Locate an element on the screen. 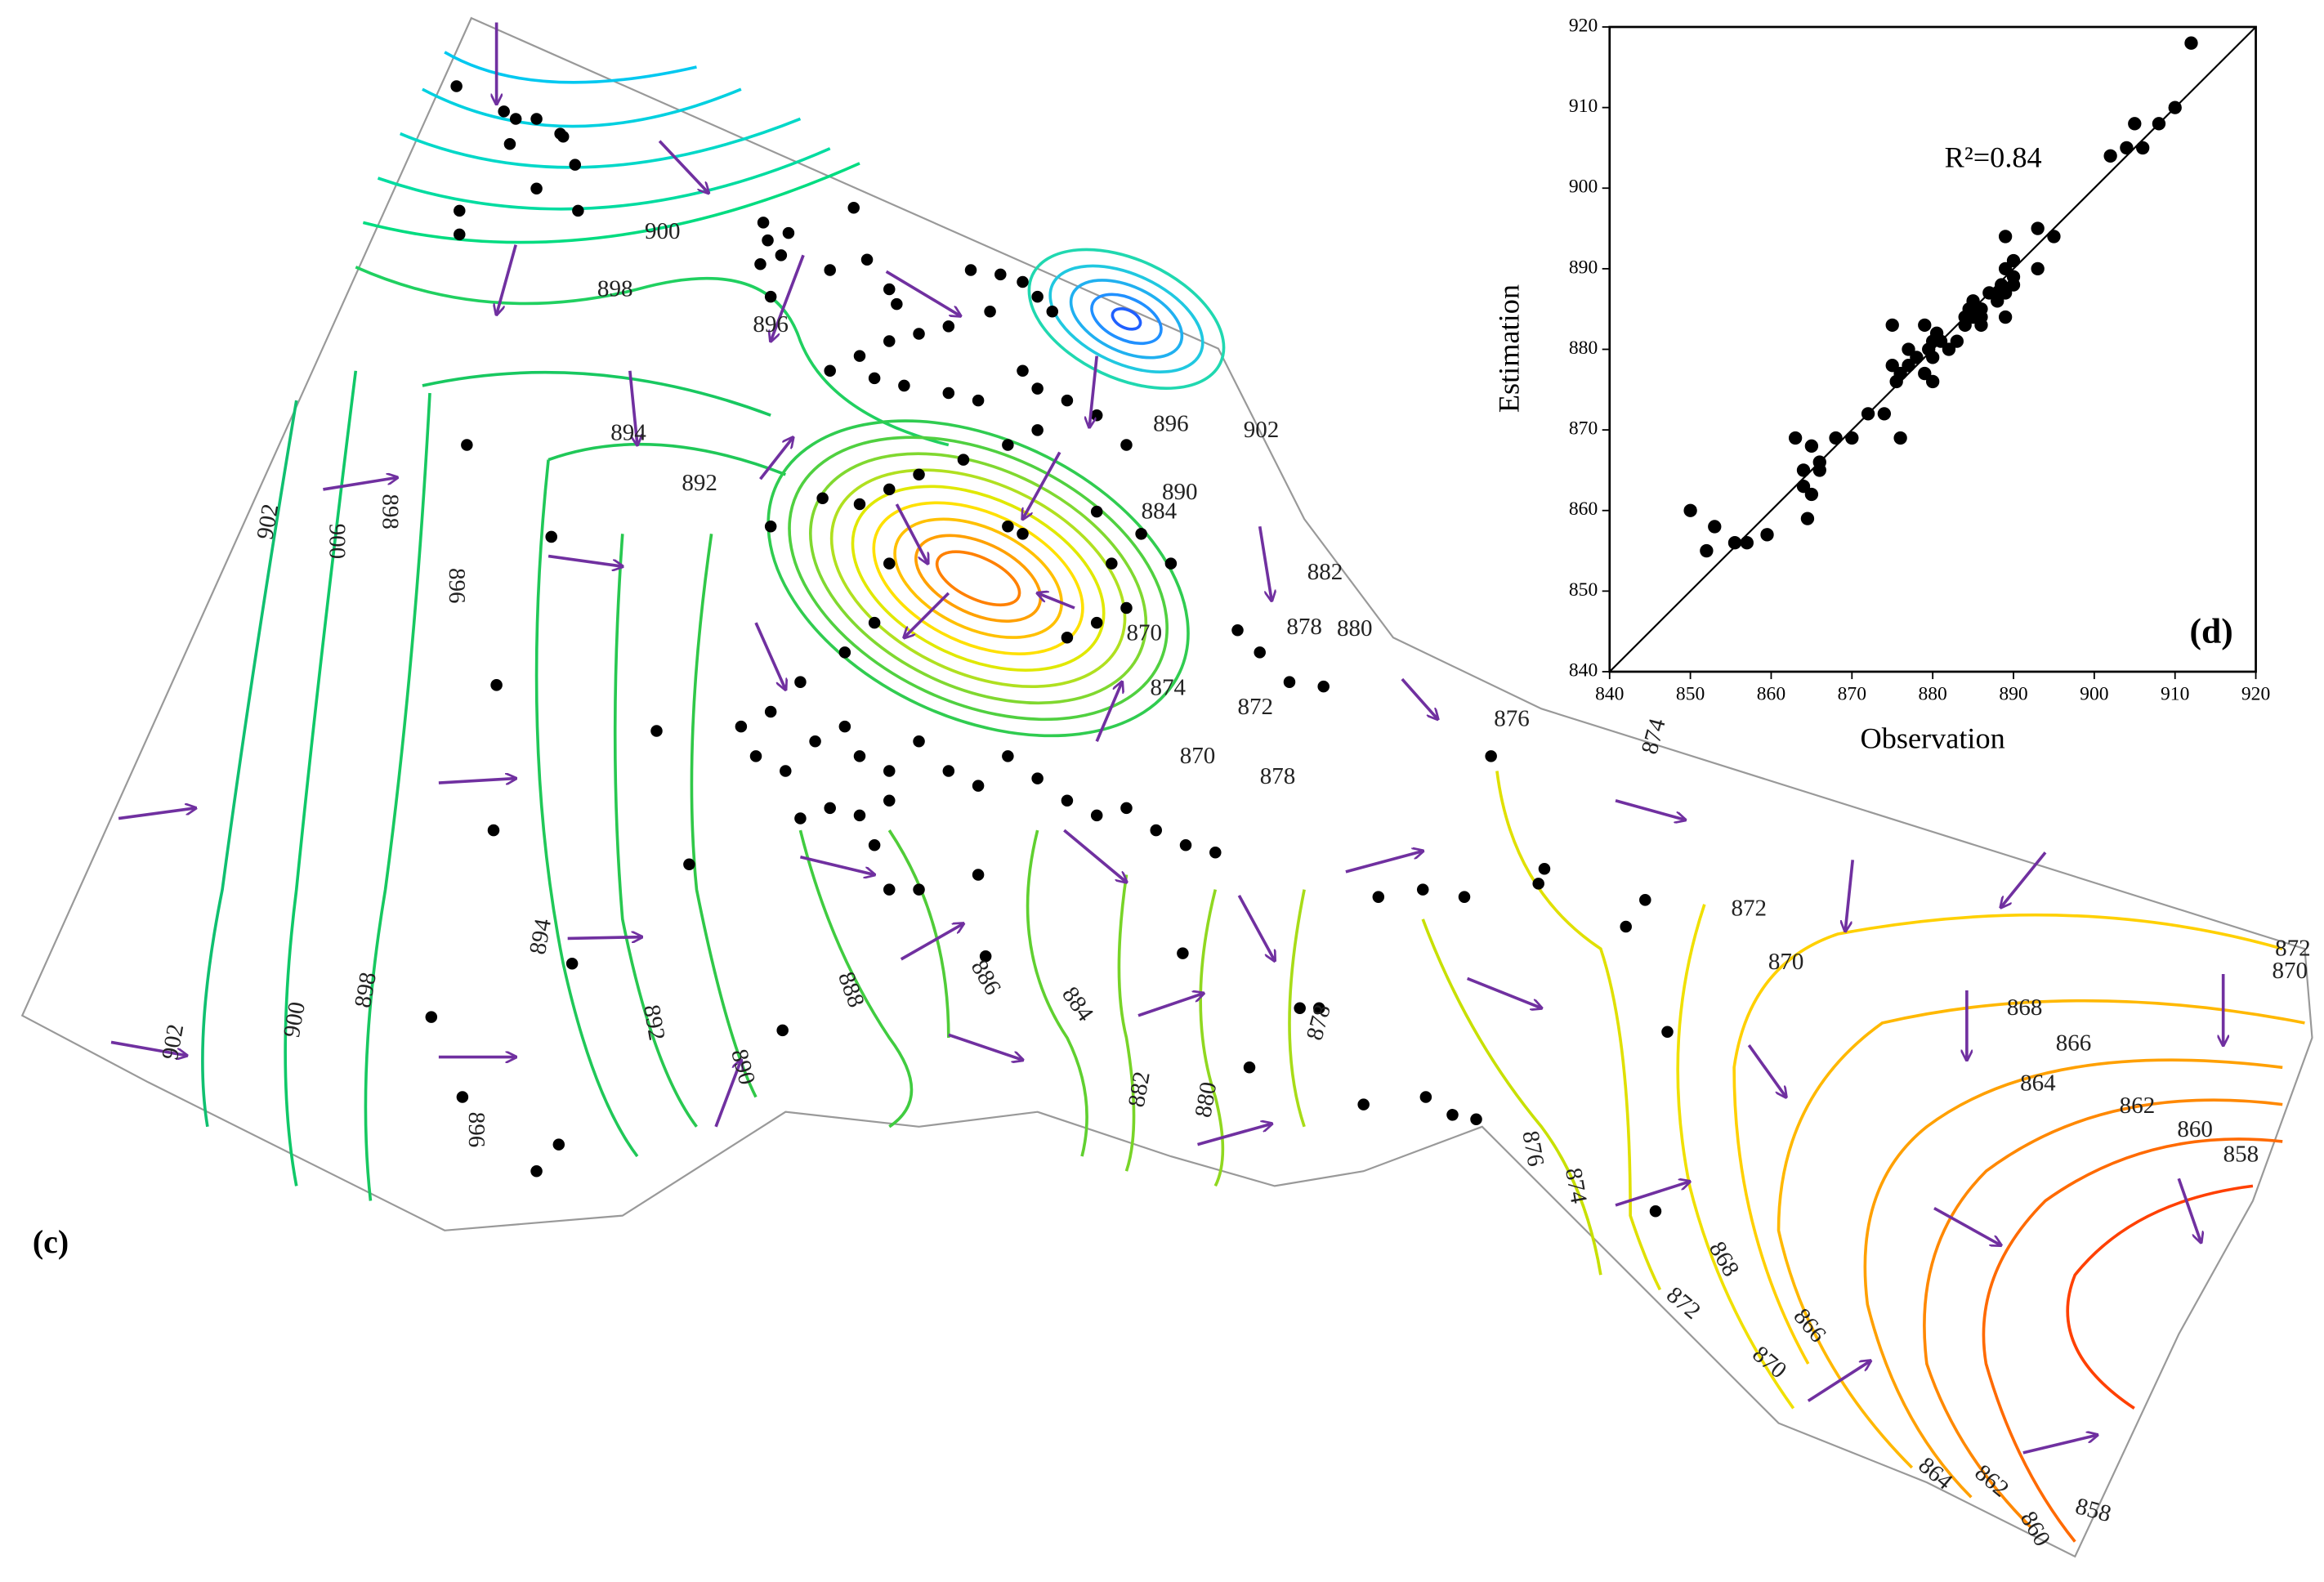  x-tick-label: 880 is located at coordinates (1932, 693).